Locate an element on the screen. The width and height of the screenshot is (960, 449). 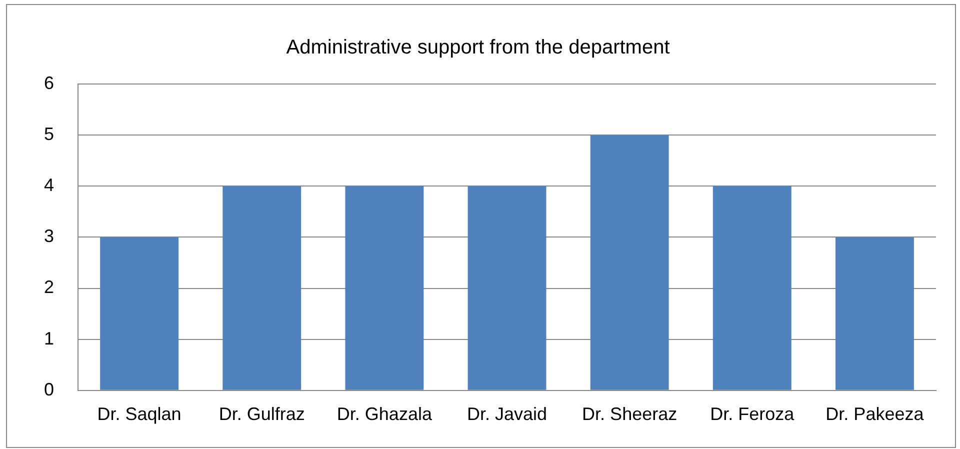
x-tick-label: Dr. Sheeraz is located at coordinates (630, 414).